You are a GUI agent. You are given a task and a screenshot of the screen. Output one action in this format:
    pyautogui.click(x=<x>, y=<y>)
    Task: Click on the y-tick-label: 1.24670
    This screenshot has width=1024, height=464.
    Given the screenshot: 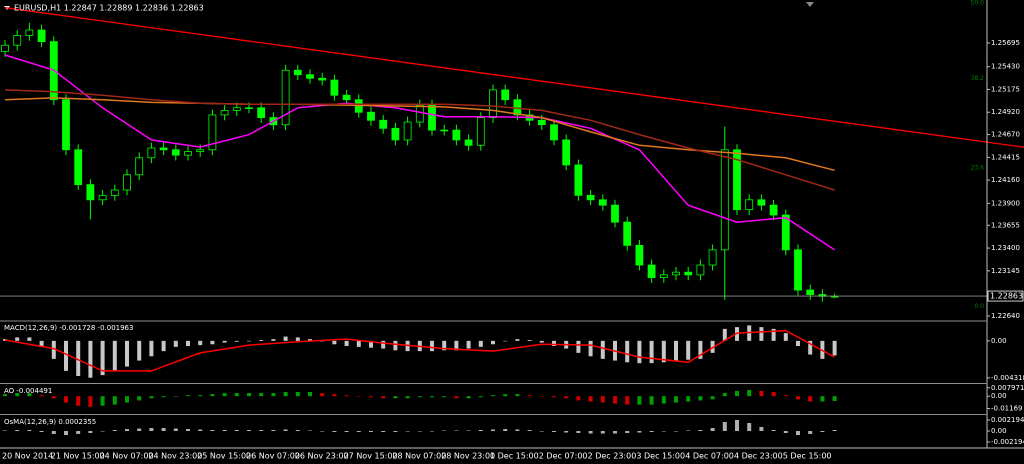 What is the action you would take?
    pyautogui.click(x=1005, y=135)
    